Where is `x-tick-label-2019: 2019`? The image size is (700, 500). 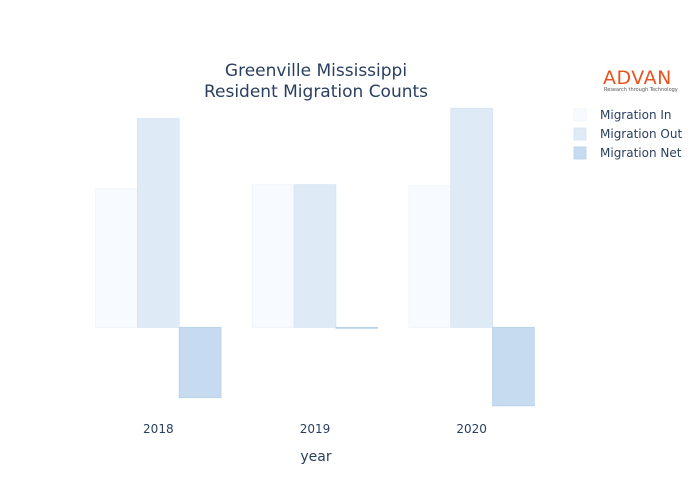 x-tick-label-2019: 2019 is located at coordinates (315, 429).